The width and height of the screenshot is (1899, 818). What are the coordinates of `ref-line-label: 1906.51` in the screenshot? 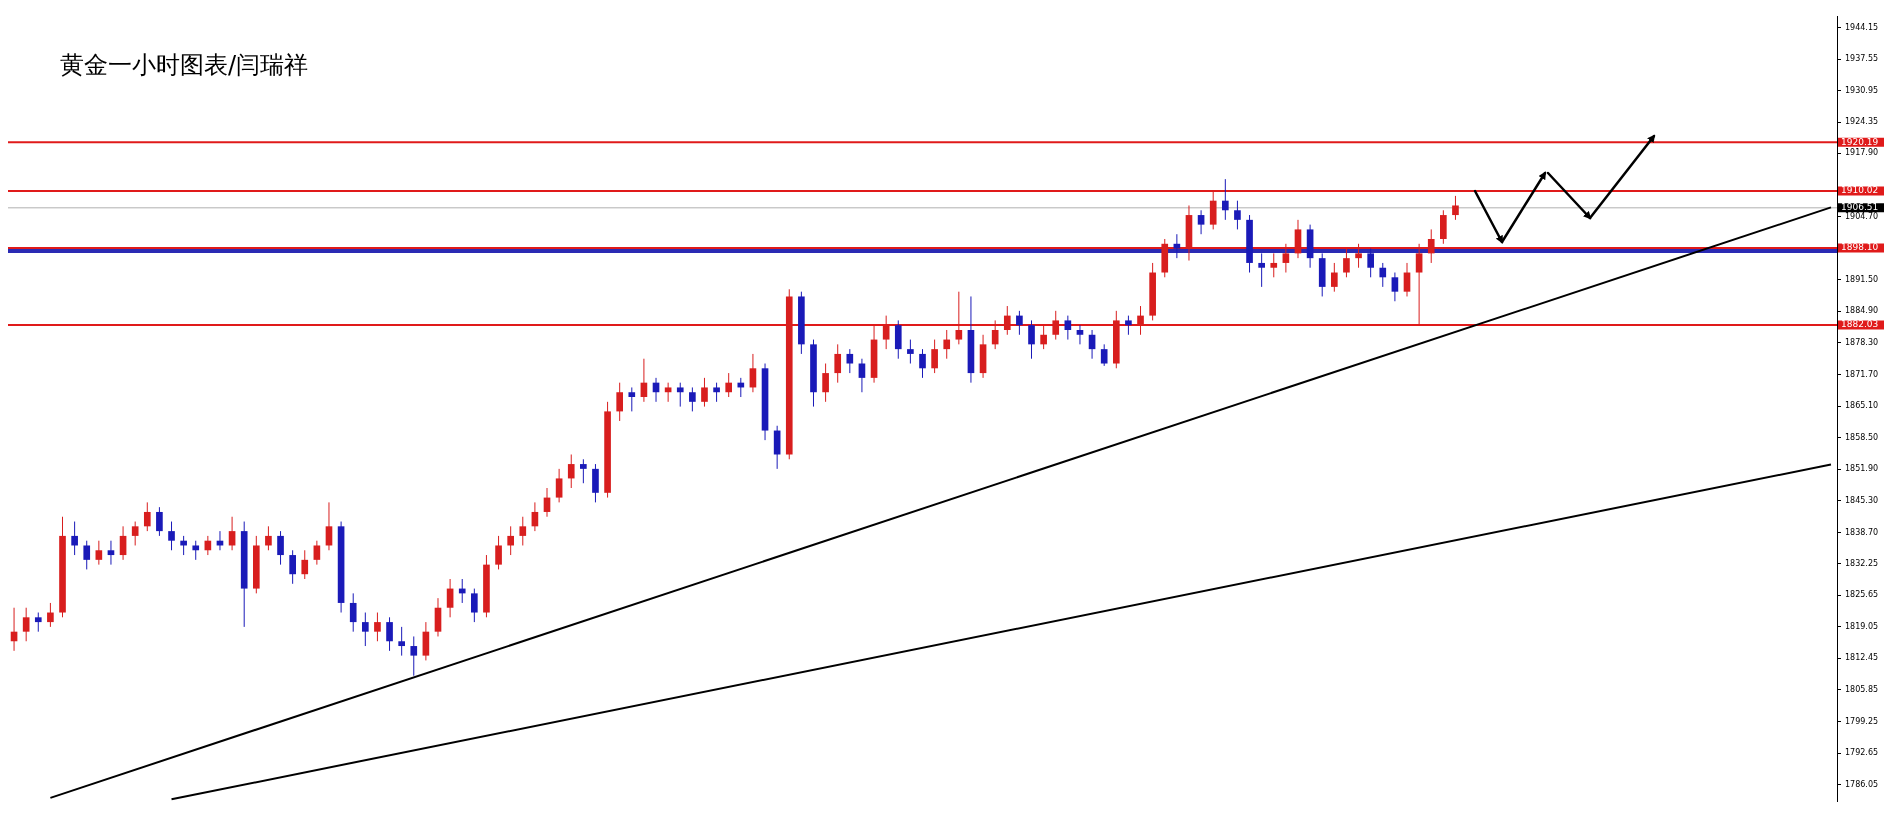 It's located at (1860, 207).